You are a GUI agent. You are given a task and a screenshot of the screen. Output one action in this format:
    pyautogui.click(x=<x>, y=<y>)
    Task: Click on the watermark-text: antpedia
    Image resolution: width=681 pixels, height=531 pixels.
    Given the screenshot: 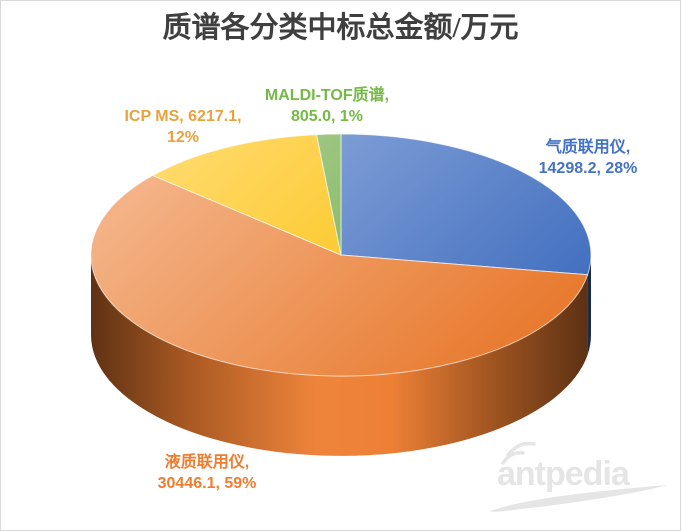 What is the action you would take?
    pyautogui.click(x=564, y=474)
    